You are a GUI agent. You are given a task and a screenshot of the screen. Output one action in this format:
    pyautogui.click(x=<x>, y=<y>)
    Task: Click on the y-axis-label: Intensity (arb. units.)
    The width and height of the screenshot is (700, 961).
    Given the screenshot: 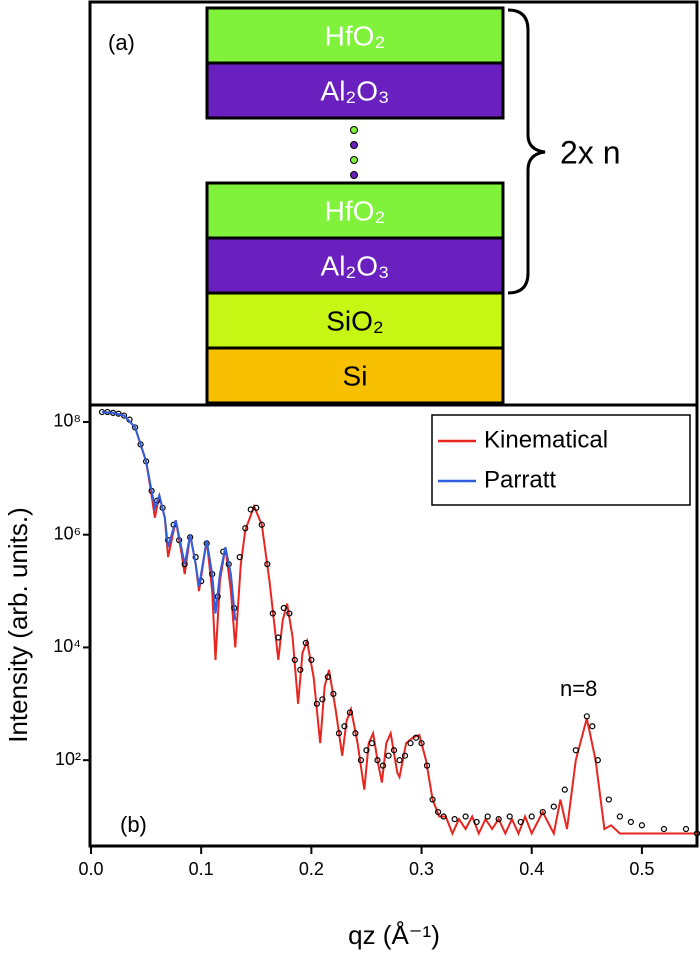 What is the action you would take?
    pyautogui.click(x=18, y=625)
    